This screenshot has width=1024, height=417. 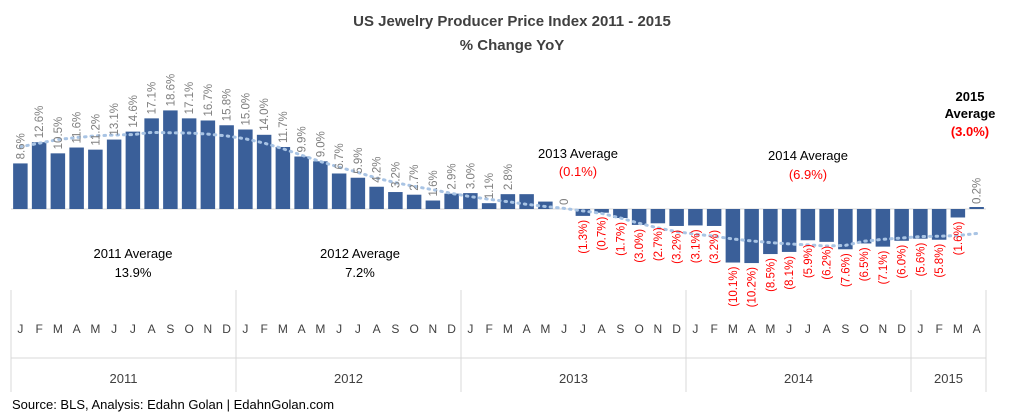 What do you see at coordinates (948, 378) in the screenshot?
I see `year-label: 2015` at bounding box center [948, 378].